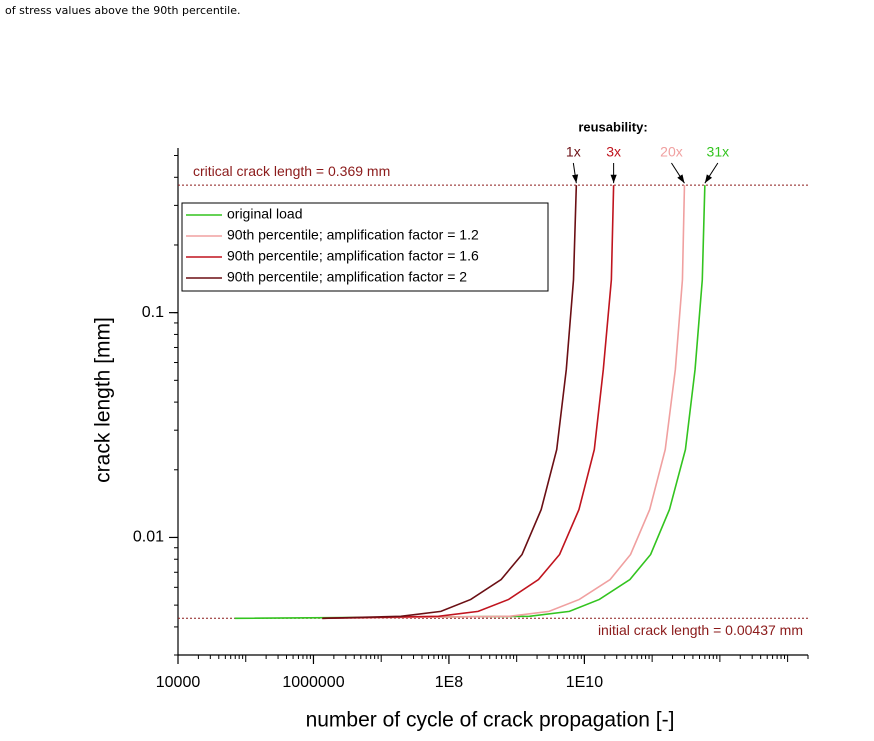  I want to click on x-tick-label: 1E10, so click(584, 682).